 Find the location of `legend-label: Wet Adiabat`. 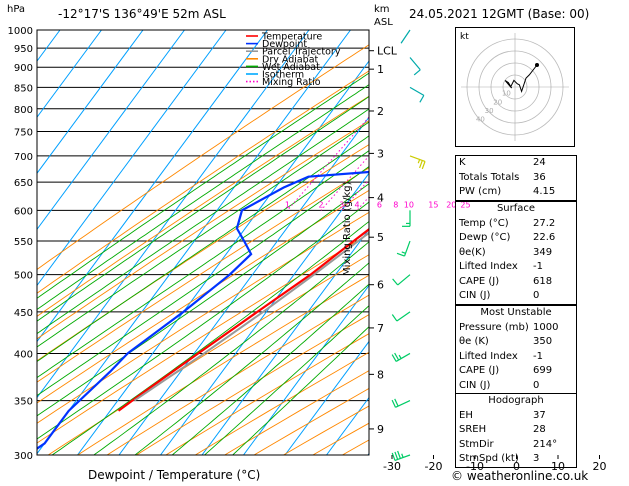

legend-label: Wet Adiabat is located at coordinates (291, 67).